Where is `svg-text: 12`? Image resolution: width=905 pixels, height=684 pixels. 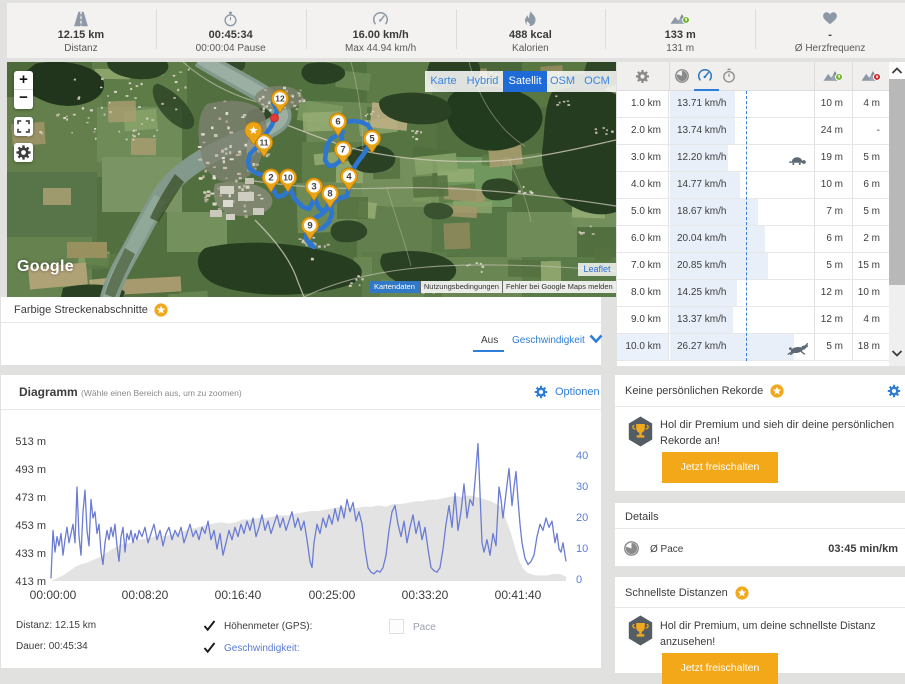 svg-text: 12 is located at coordinates (280, 99).